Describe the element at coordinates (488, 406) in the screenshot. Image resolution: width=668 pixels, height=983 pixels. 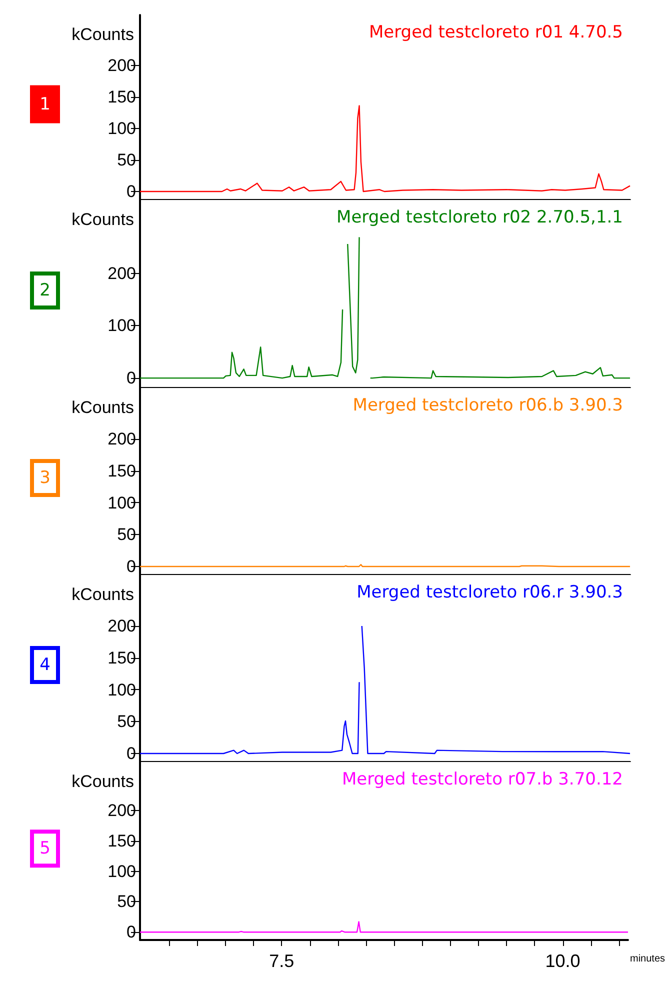
I see `chart-title: Merged testcloreto r06.b 3.90.3` at that location.